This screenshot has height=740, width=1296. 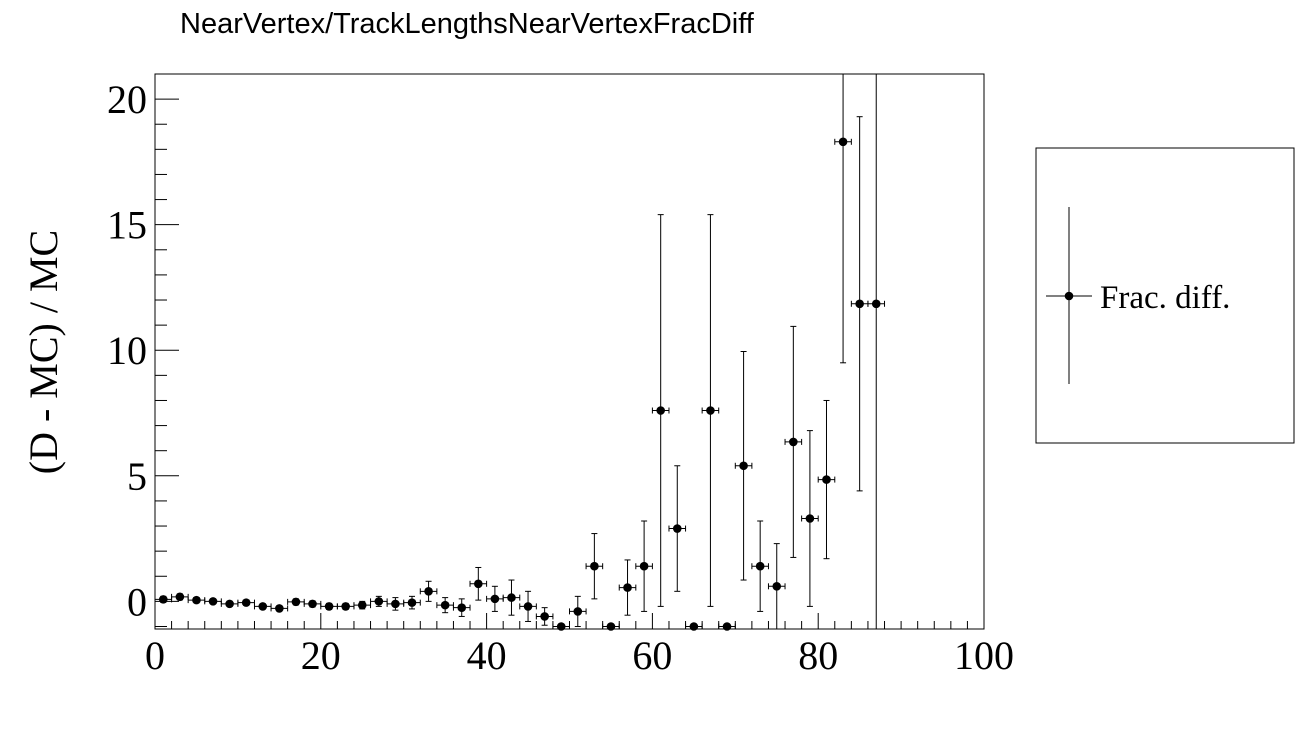 I want to click on y-axis: 0 5 10 15 20, so click(x=143, y=350).